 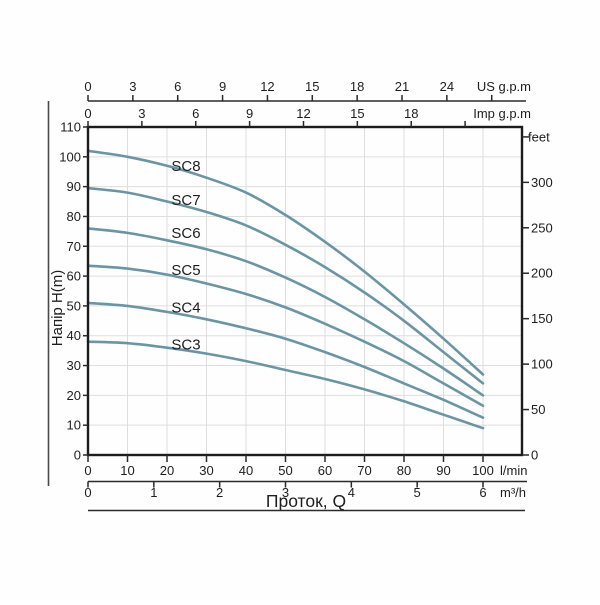 I want to click on tick-label-us-gpm: 6, so click(x=177, y=86).